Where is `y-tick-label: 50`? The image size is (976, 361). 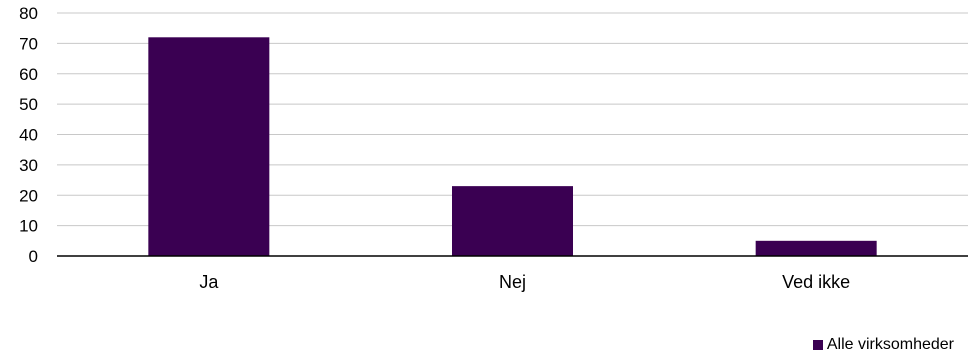 y-tick-label: 50 is located at coordinates (28, 104).